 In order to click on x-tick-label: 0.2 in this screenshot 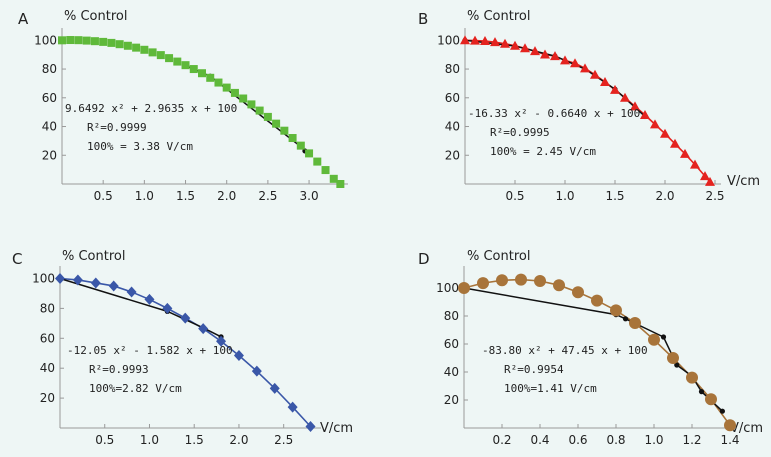, I will do `click(501, 440)`.